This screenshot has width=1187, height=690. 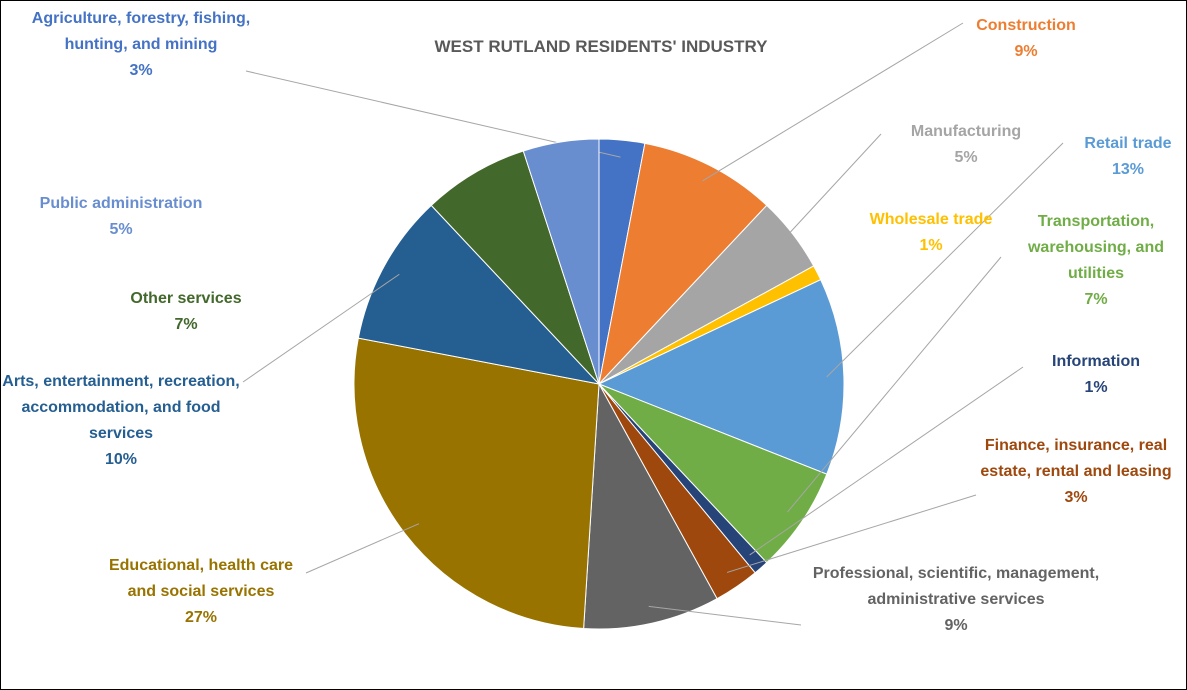 I want to click on data-label: Public administration 5%, so click(x=121, y=217).